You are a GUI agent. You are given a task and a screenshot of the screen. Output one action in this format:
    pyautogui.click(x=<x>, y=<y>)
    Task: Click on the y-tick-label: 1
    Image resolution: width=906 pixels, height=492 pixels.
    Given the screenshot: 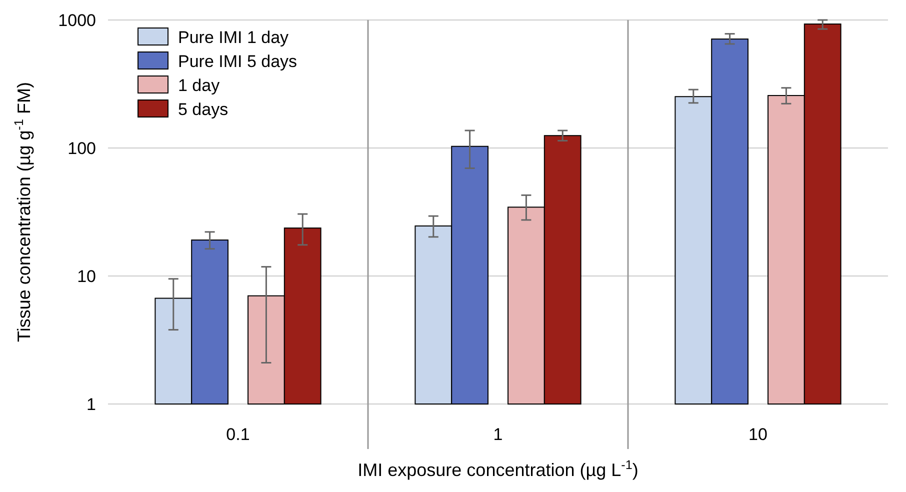 What is the action you would take?
    pyautogui.click(x=91, y=404)
    